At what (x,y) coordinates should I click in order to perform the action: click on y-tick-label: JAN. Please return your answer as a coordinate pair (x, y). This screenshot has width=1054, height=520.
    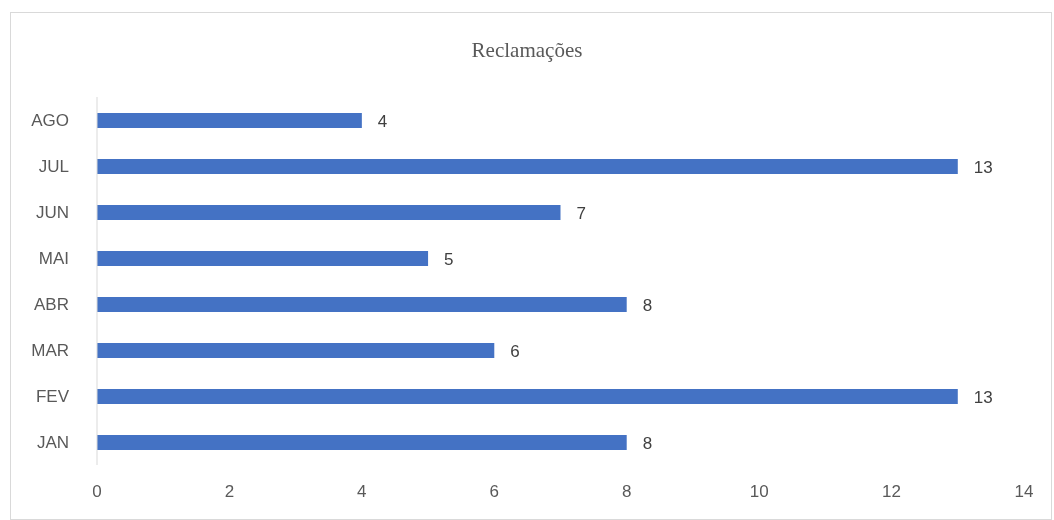
    Looking at the image, I should click on (52, 443).